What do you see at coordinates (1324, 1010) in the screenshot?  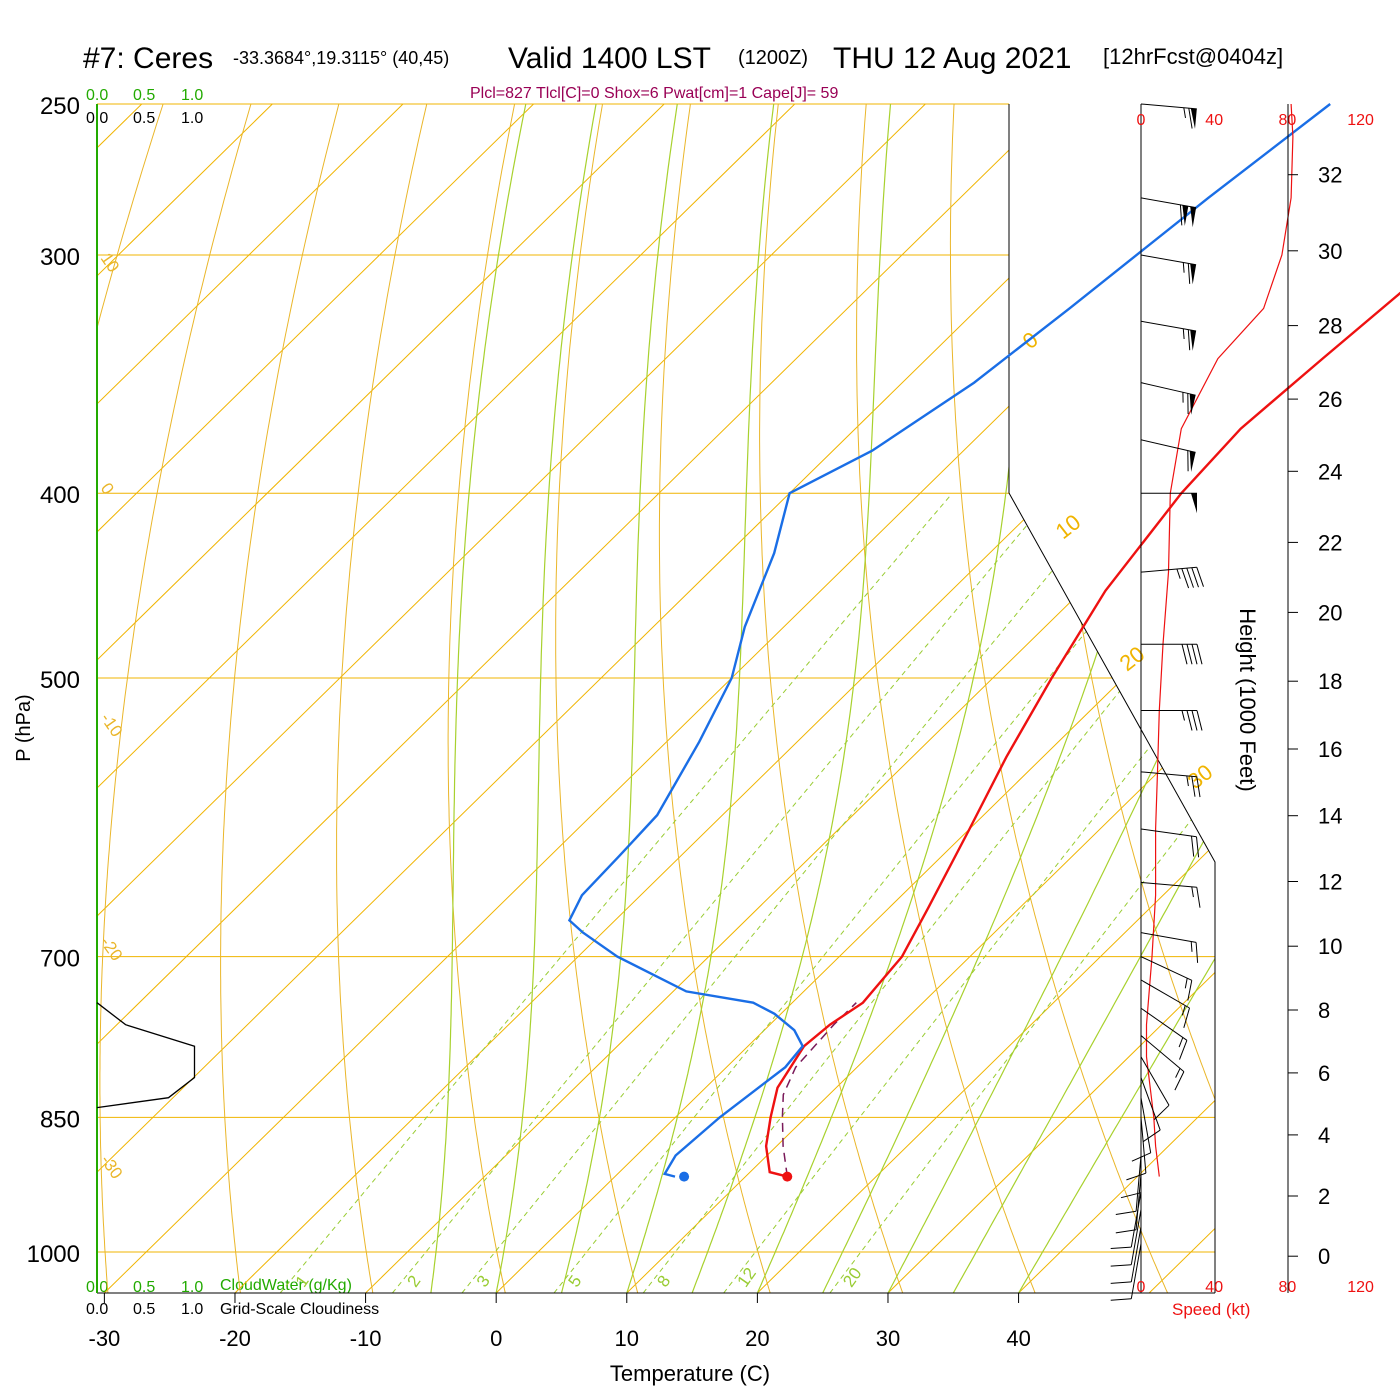 I see `height-tick-label: 8` at bounding box center [1324, 1010].